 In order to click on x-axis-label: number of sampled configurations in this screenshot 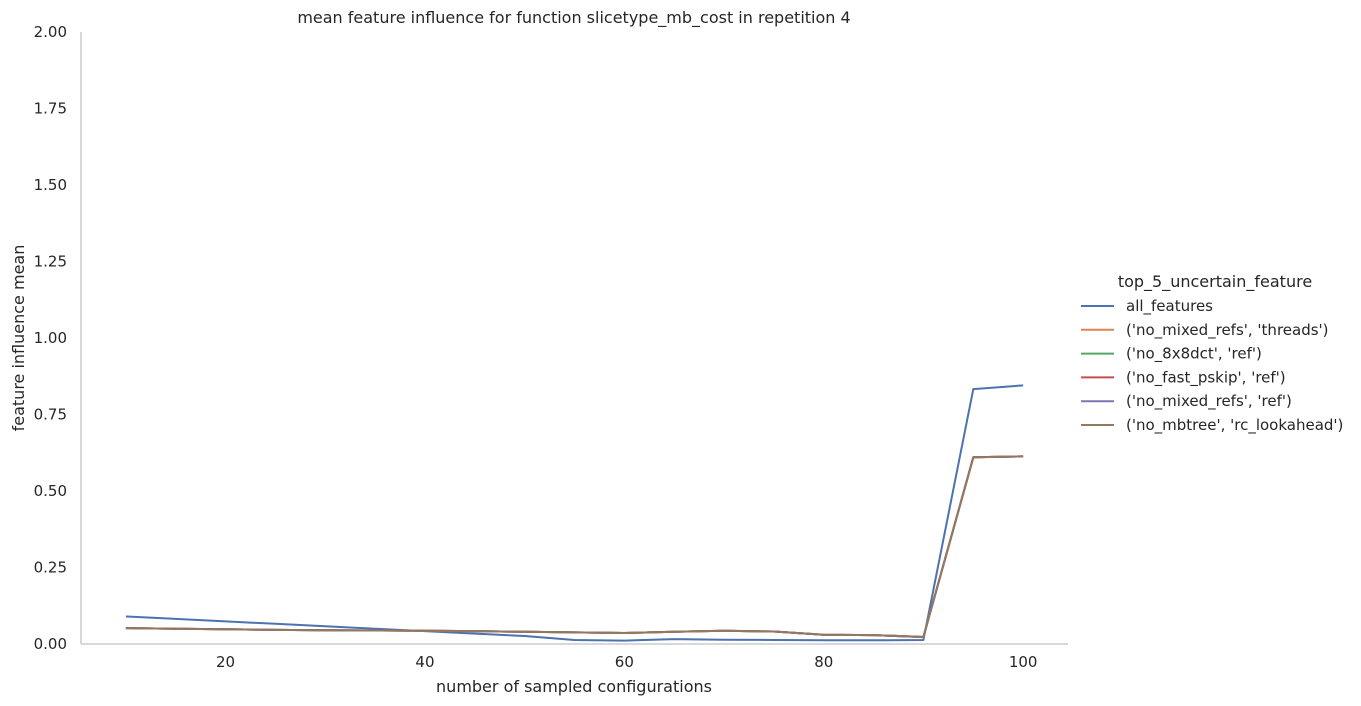, I will do `click(574, 686)`.